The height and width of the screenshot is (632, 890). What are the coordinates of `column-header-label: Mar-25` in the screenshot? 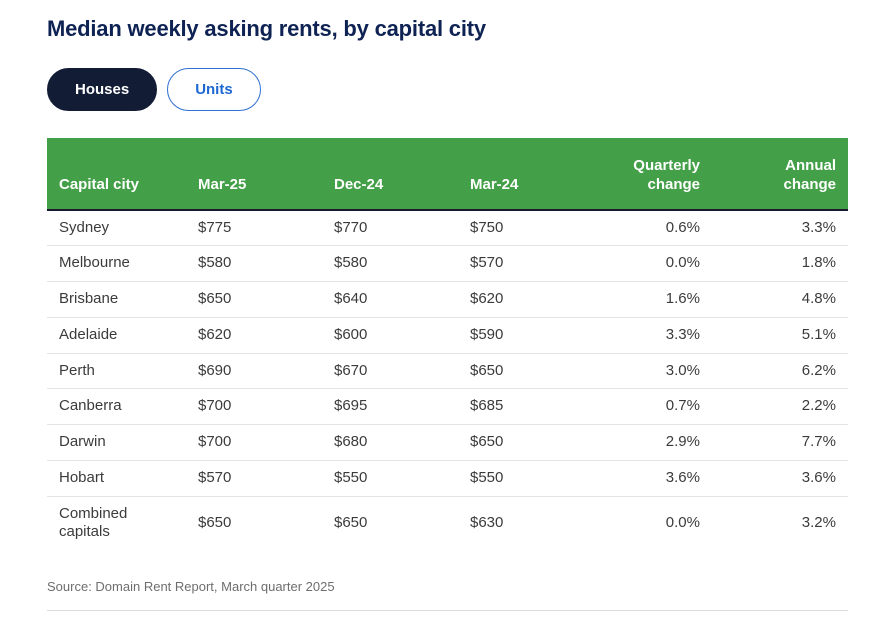 It's located at (222, 184).